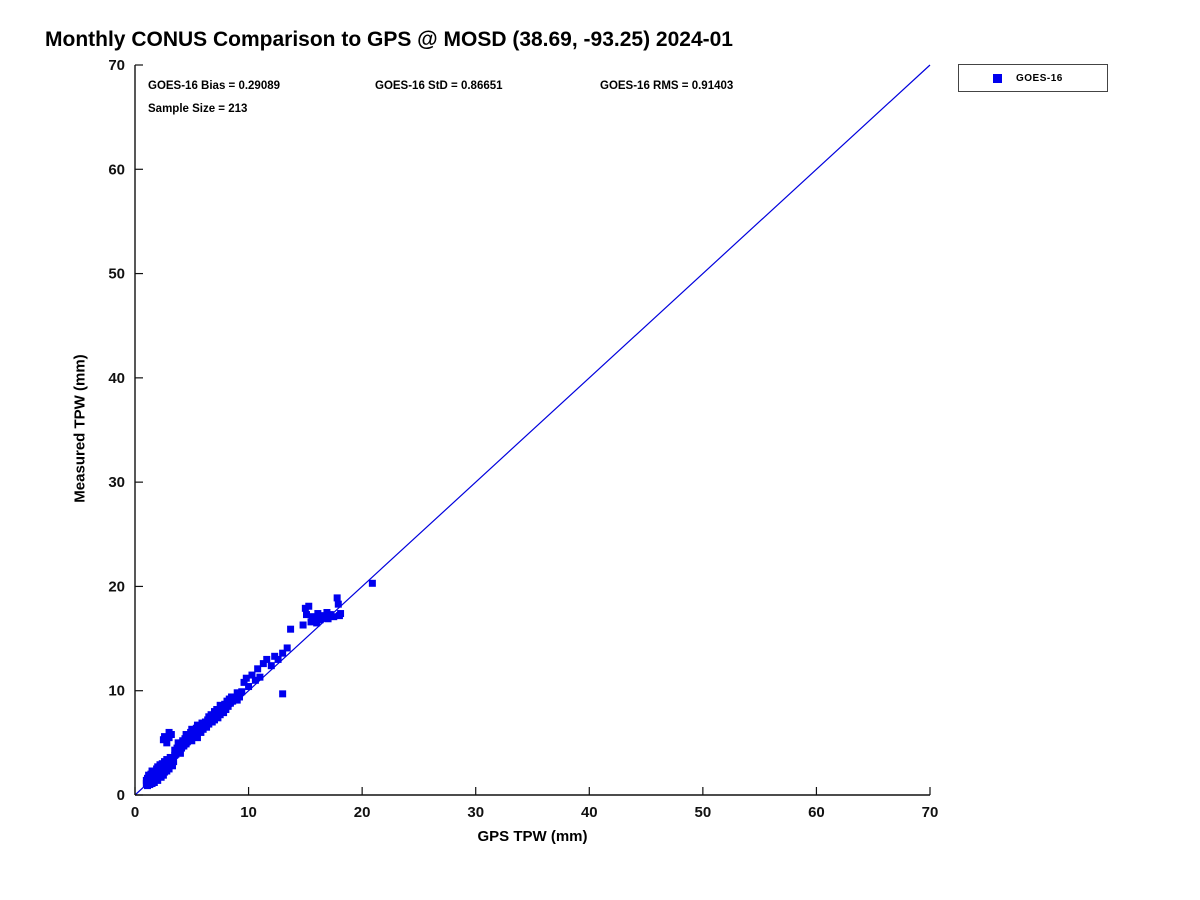 This screenshot has width=1200, height=900. I want to click on y-tick-label: 30, so click(116, 482).